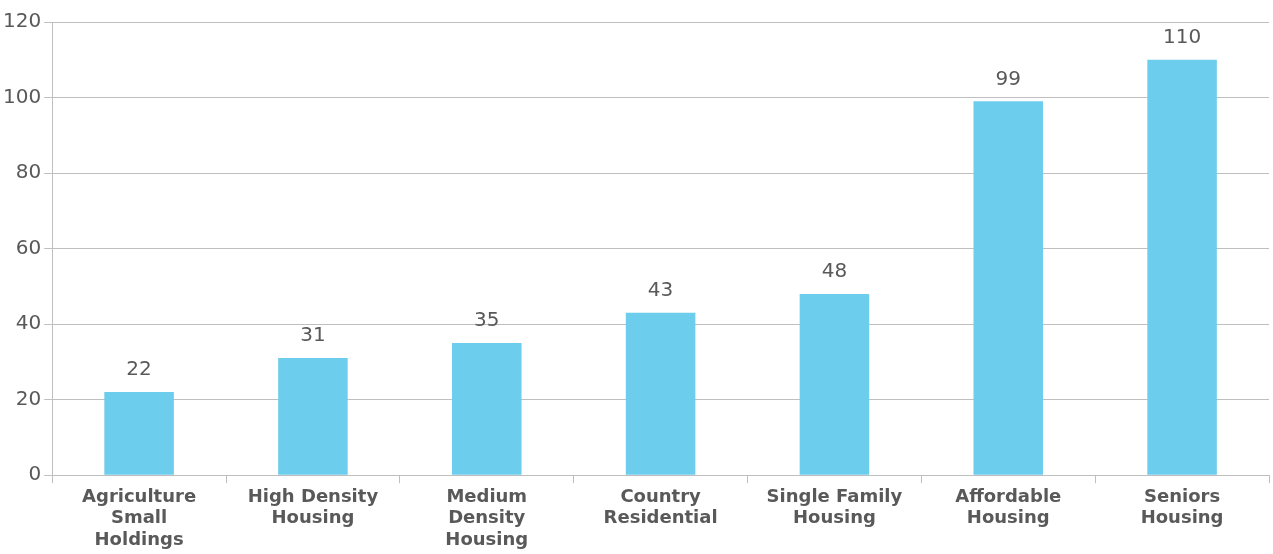  What do you see at coordinates (1008, 506) in the screenshot?
I see `x-tick-label: Affordable Housing` at bounding box center [1008, 506].